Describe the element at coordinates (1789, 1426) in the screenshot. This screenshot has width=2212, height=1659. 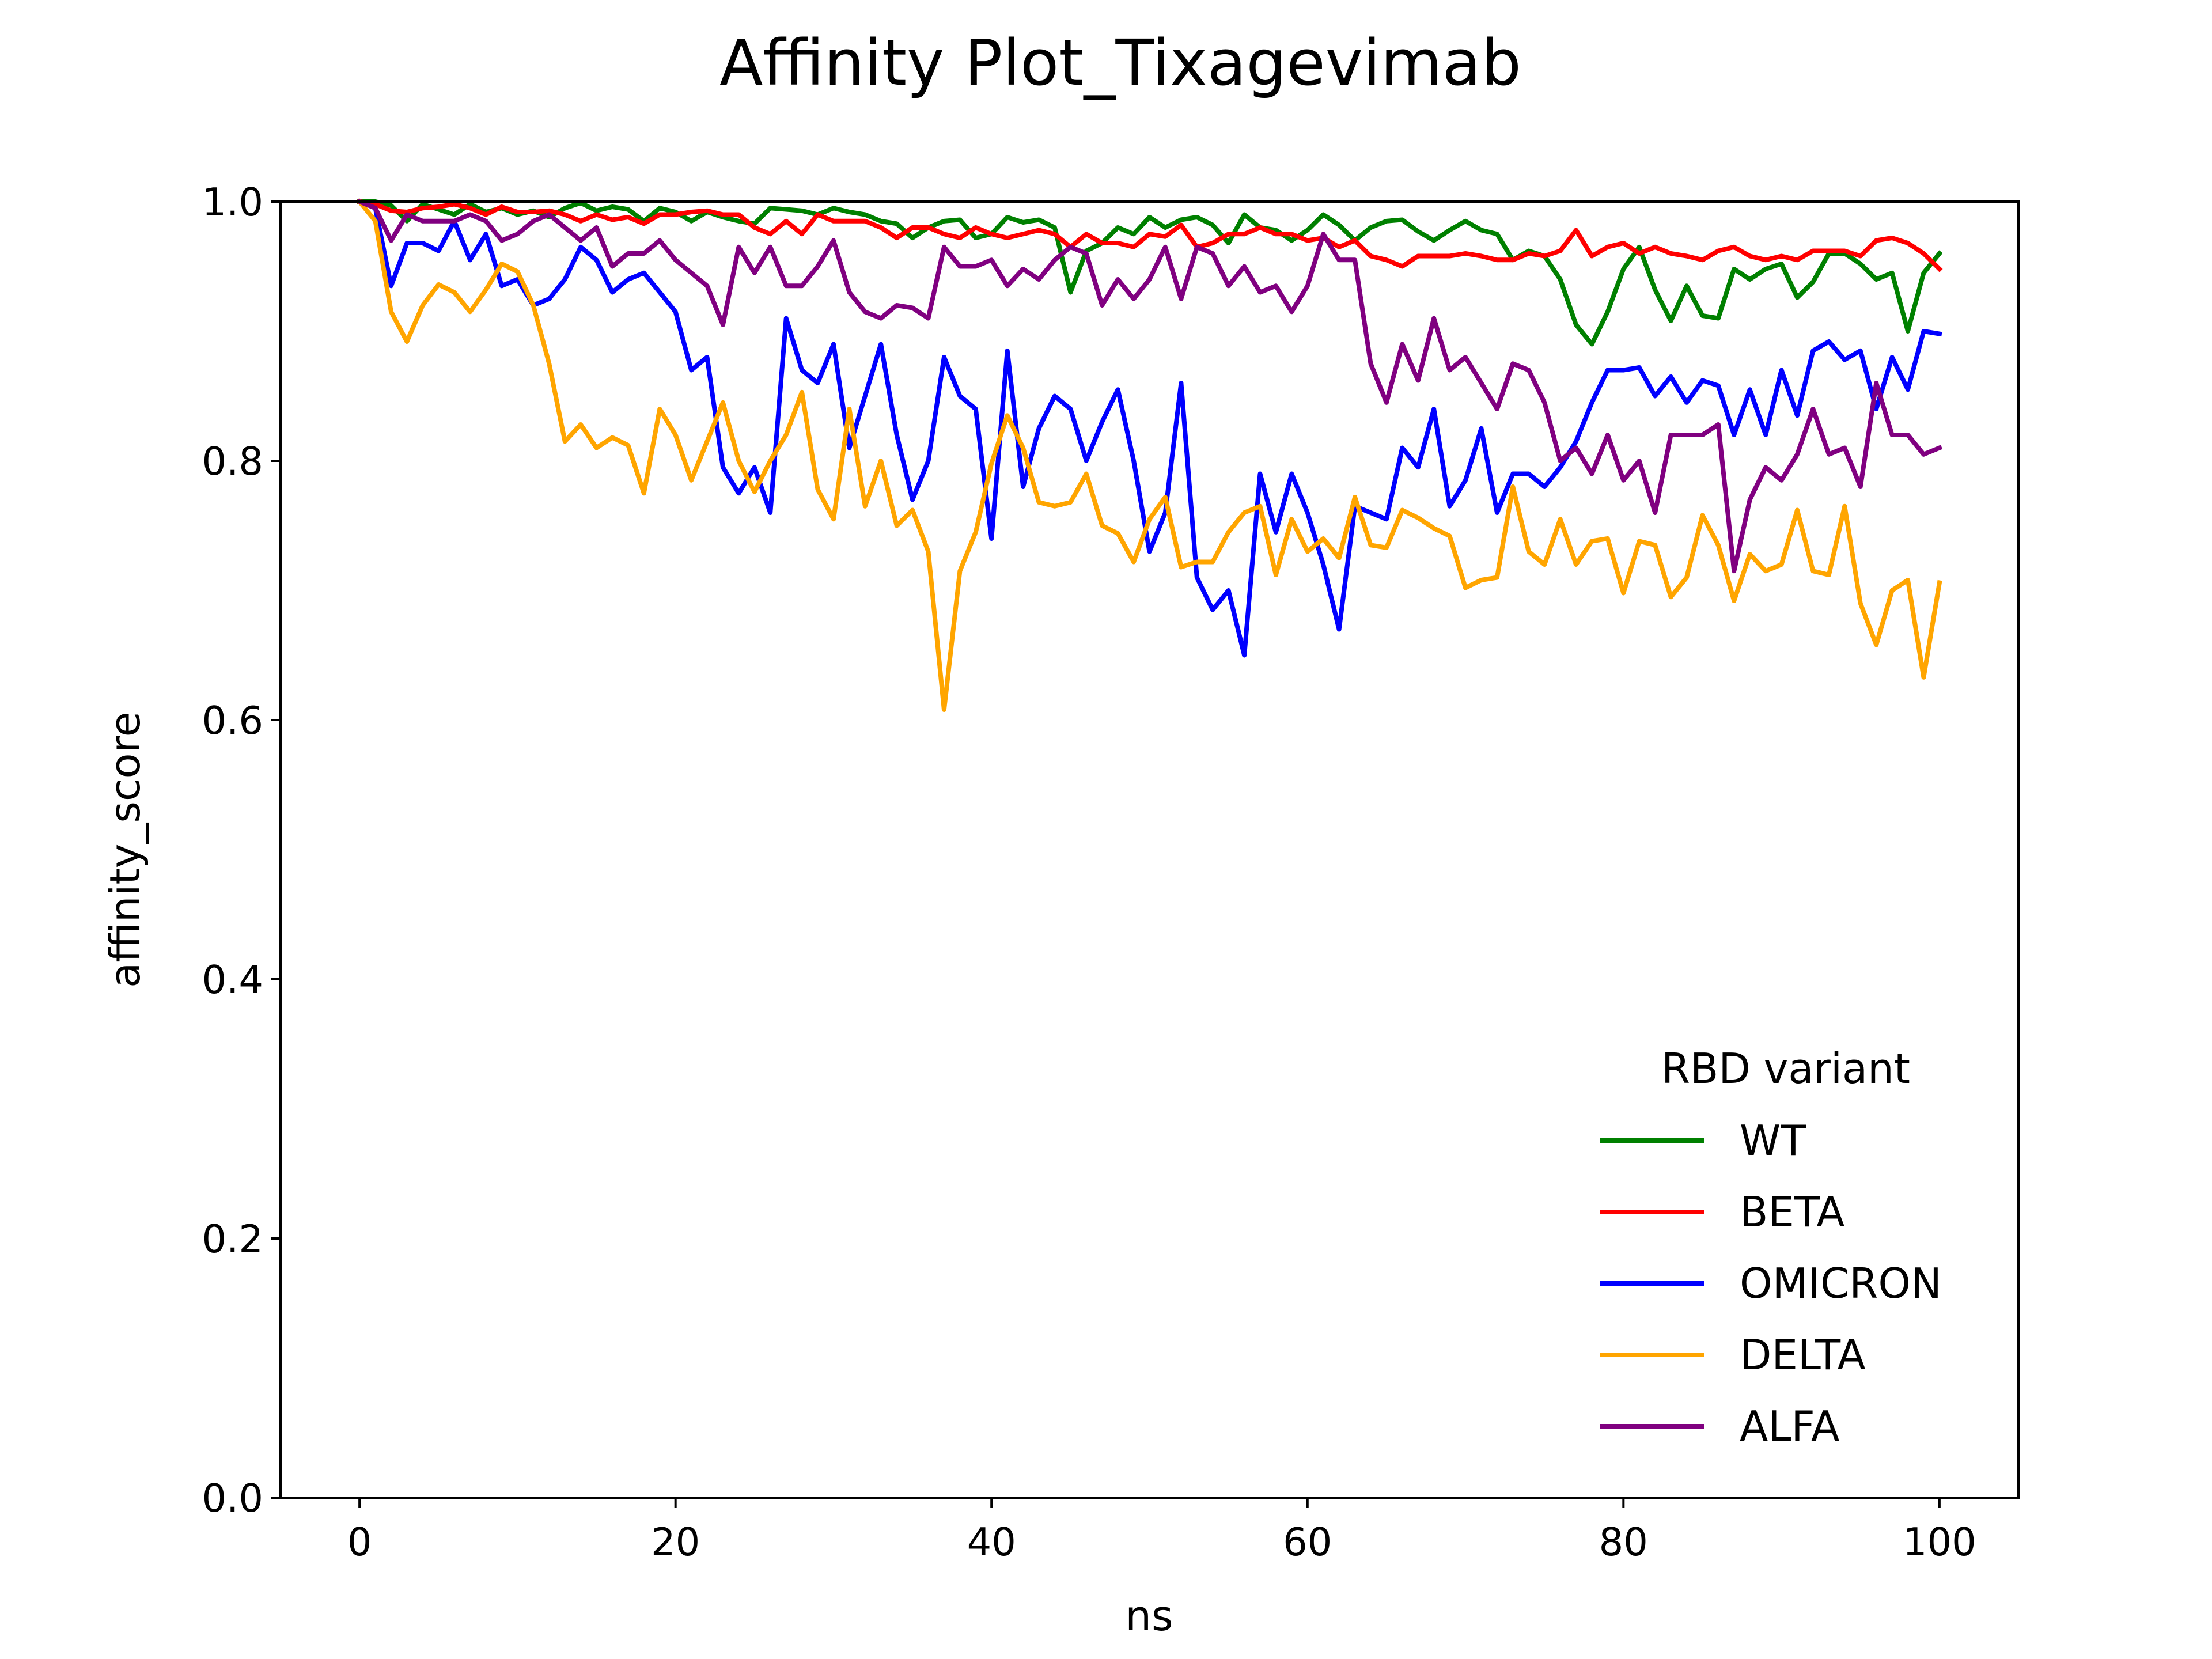
I see `legend-label-alfa: ALFA` at that location.